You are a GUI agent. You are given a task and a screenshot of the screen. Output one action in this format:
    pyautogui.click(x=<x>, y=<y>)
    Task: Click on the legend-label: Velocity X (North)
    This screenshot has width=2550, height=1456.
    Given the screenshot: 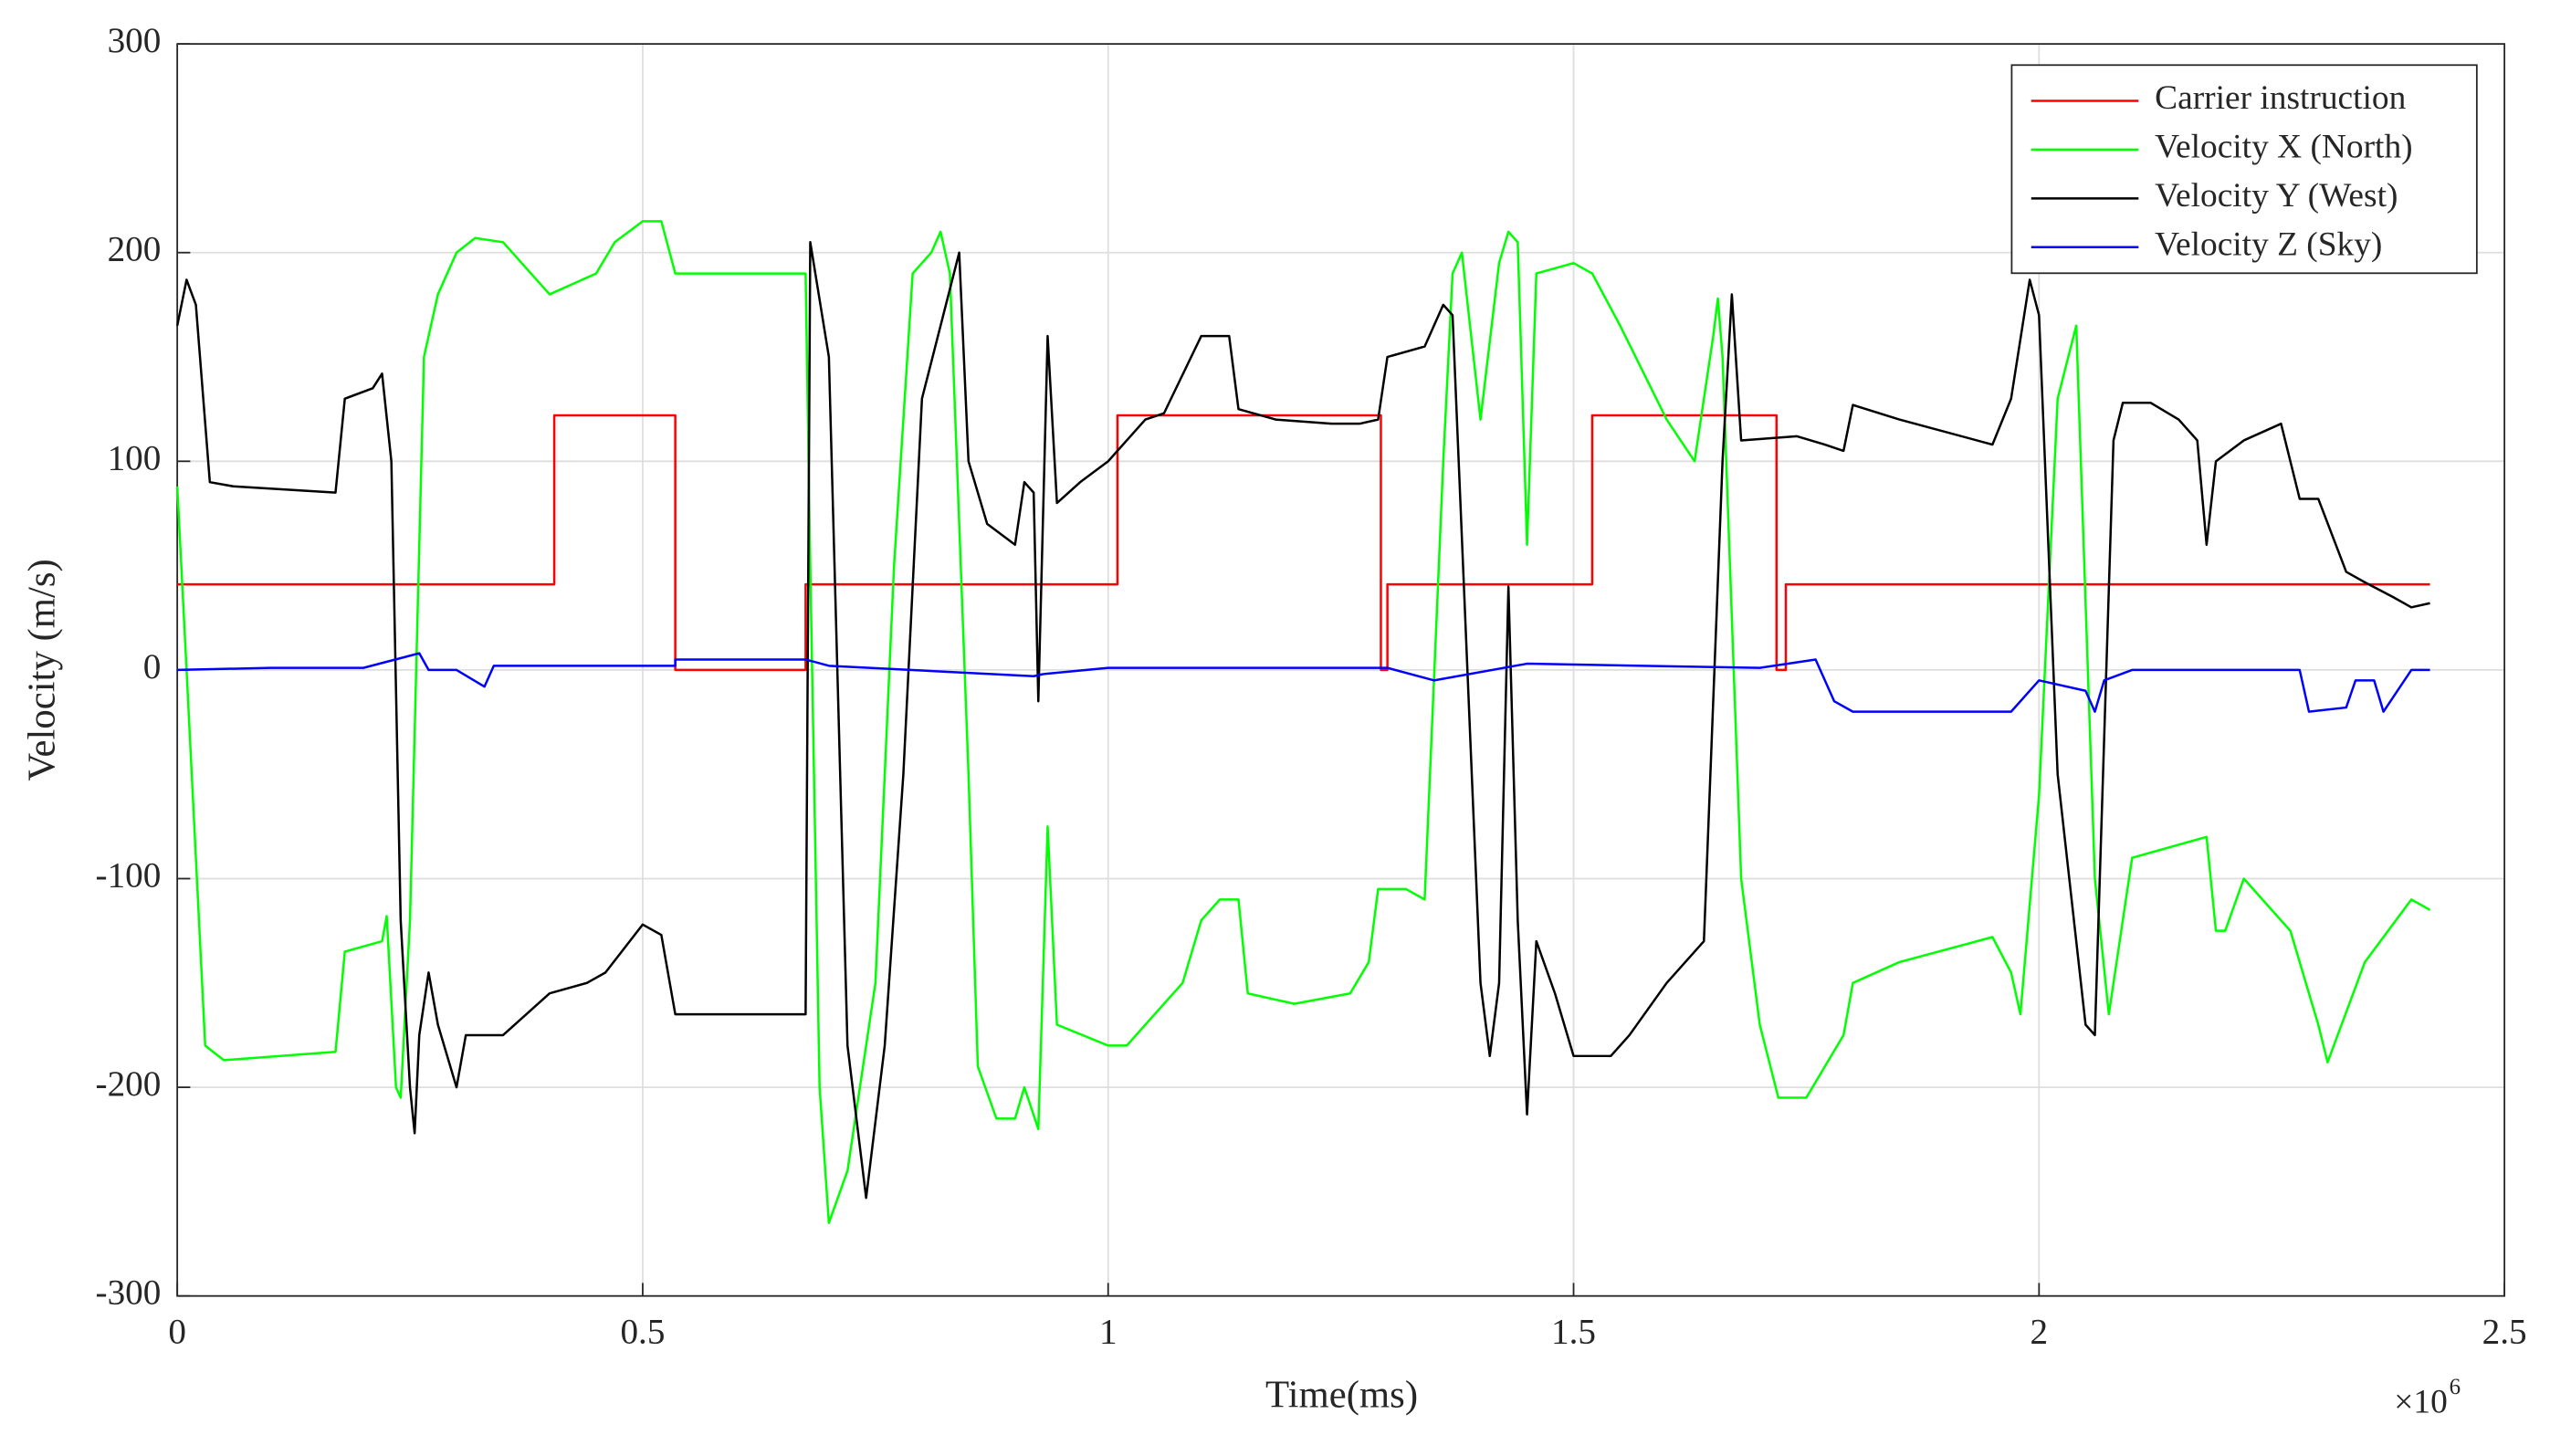 What is the action you would take?
    pyautogui.click(x=2283, y=146)
    